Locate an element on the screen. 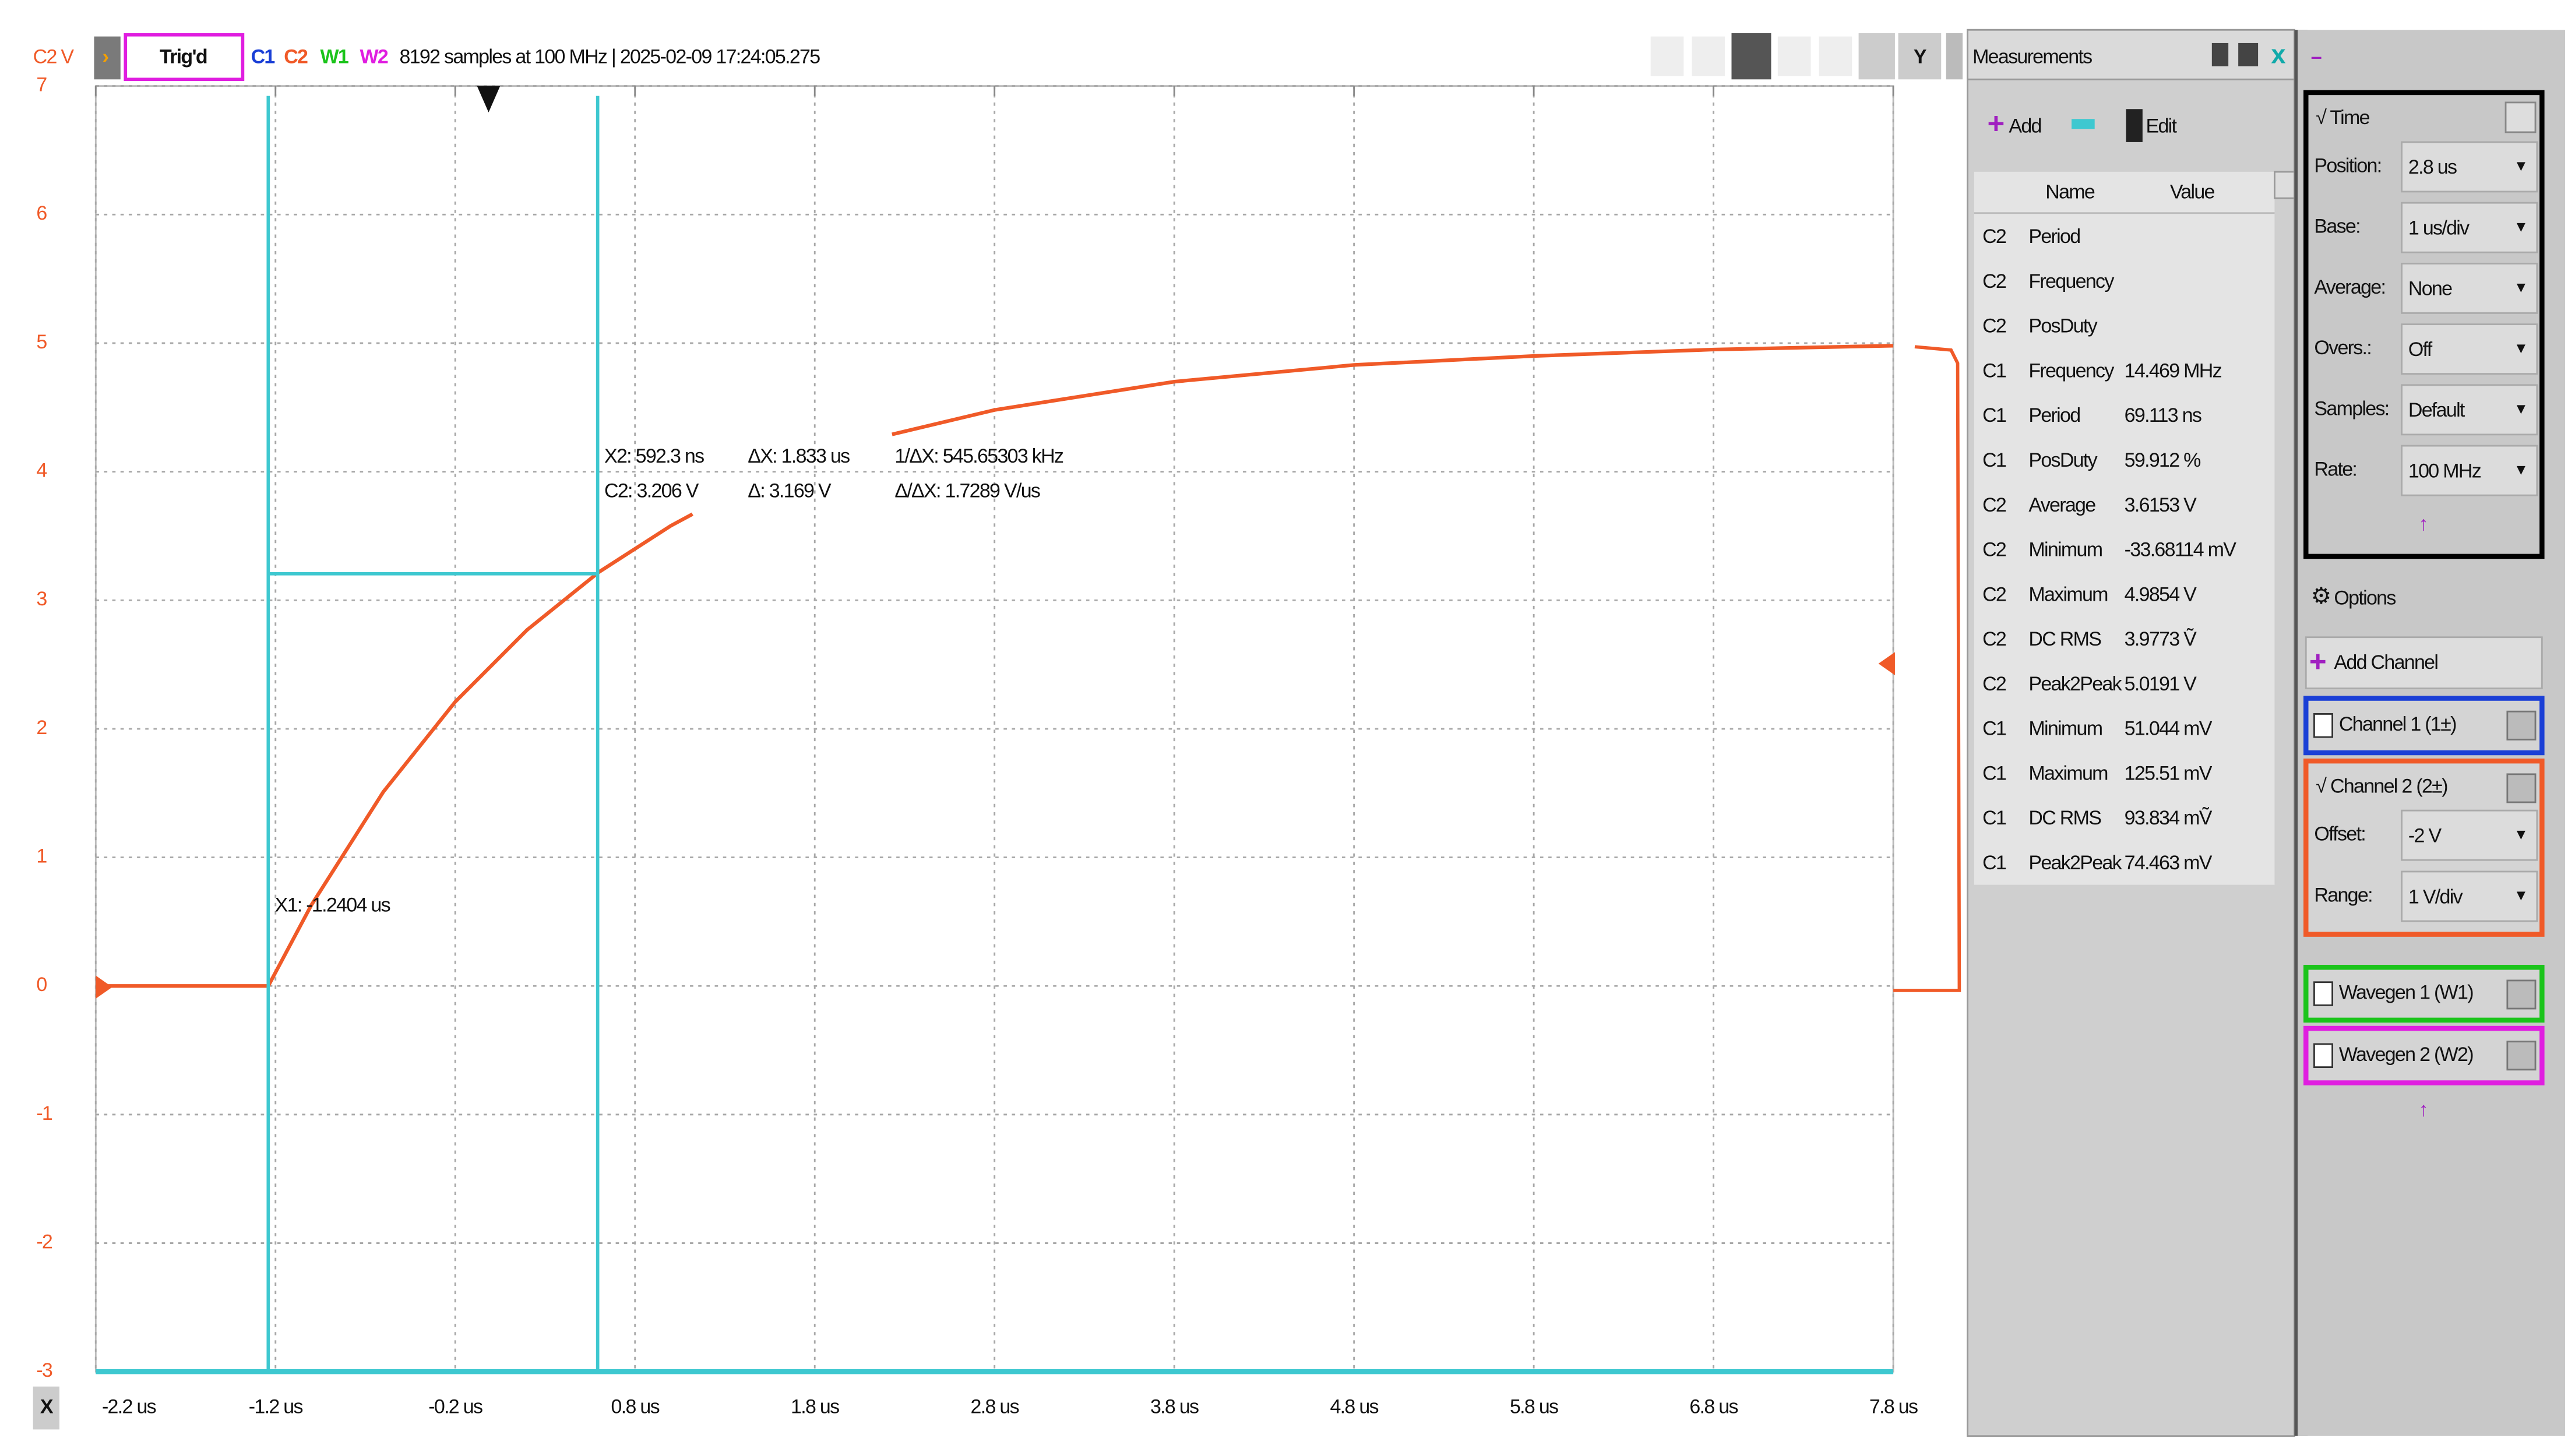 The width and height of the screenshot is (2575, 1456). zoom-tool is located at coordinates (1667, 56).